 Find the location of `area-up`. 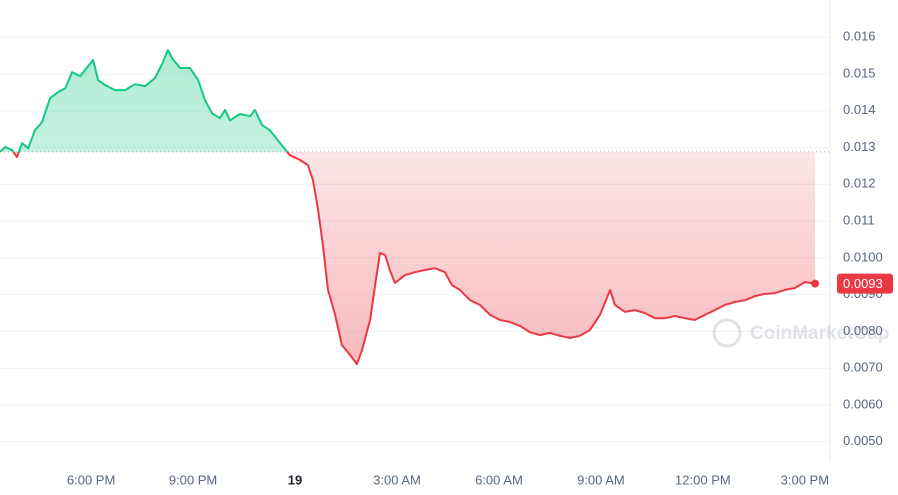

area-up is located at coordinates (144, 101).